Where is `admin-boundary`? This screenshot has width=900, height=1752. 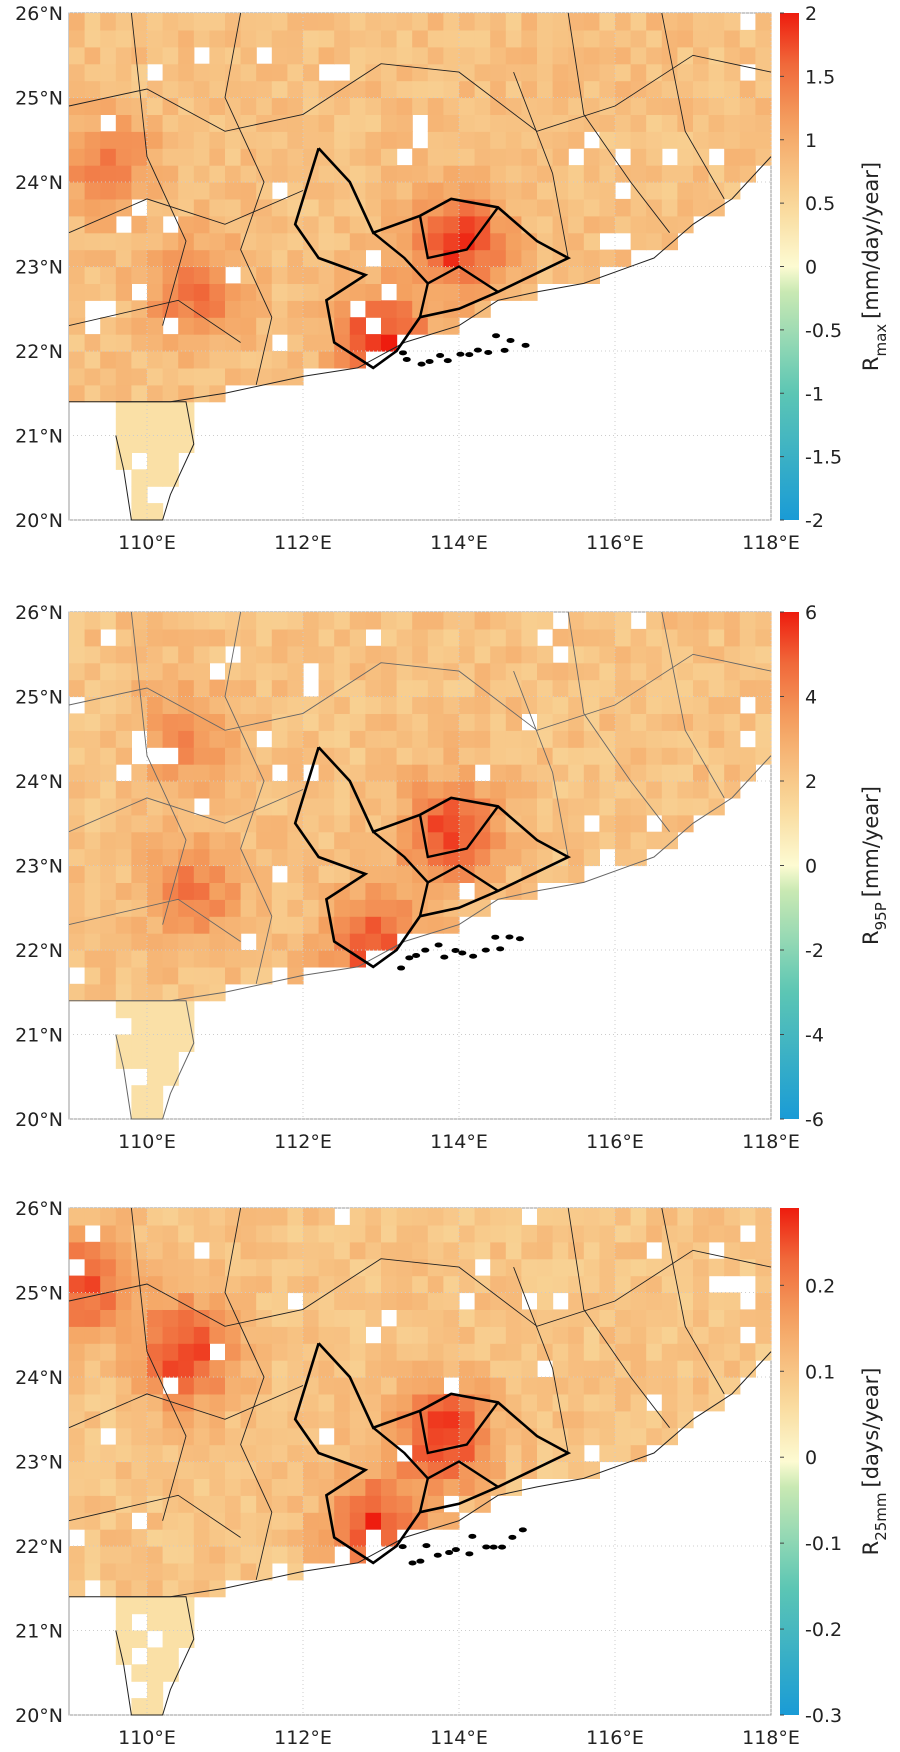
admin-boundary is located at coordinates (541, 1360).